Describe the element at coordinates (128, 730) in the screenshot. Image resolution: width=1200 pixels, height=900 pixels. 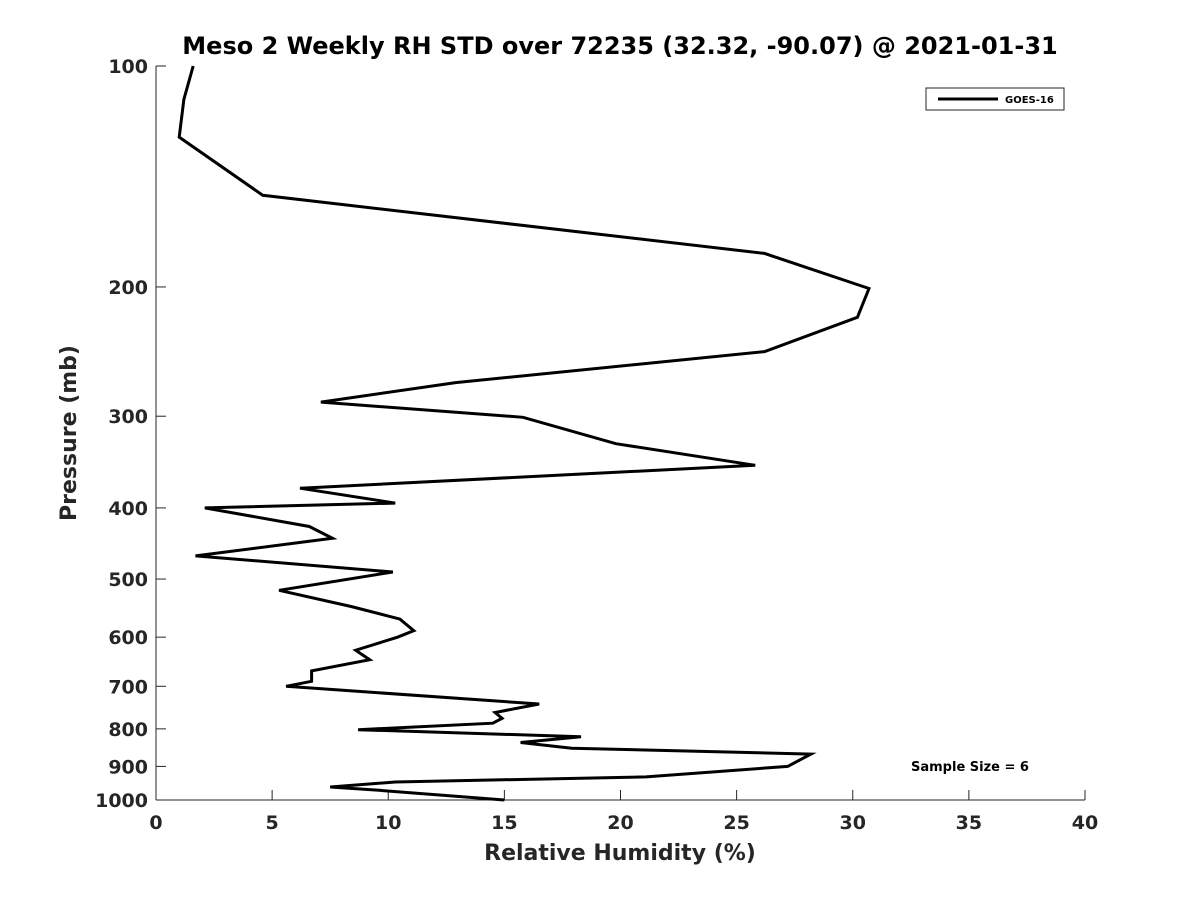
I see `y-tick-label-7: 800` at that location.